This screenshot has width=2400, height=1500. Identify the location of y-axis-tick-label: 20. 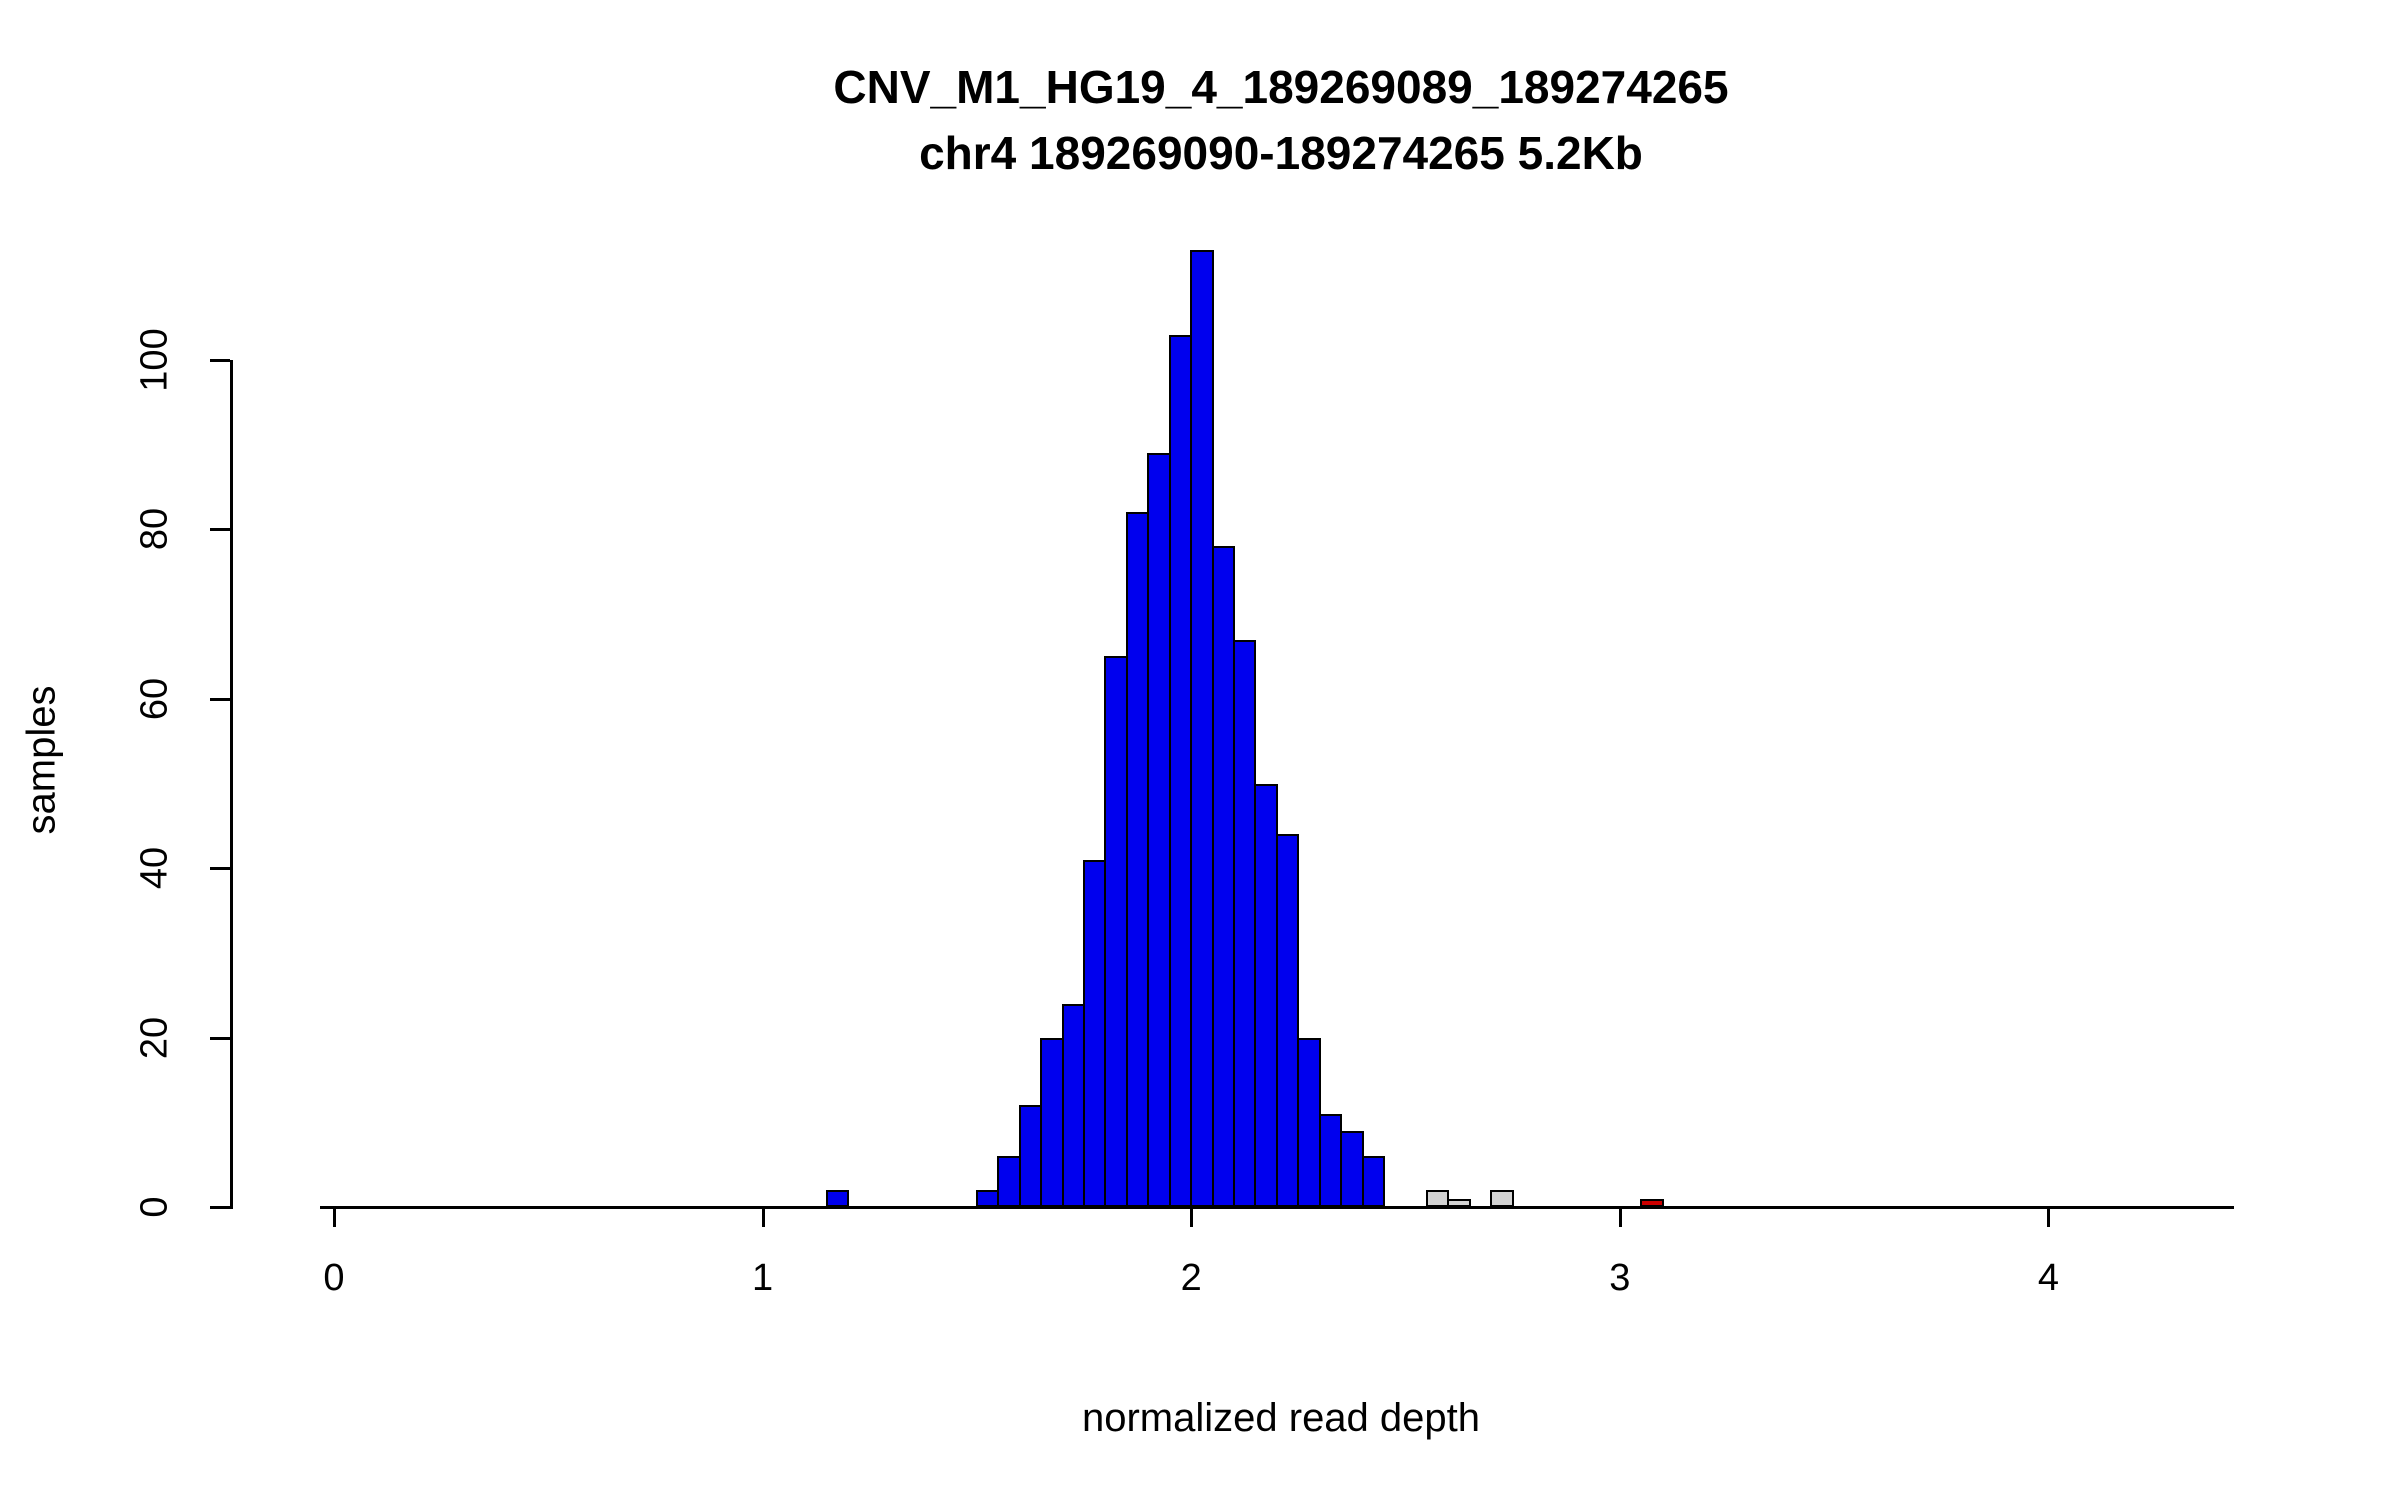
(154, 1037).